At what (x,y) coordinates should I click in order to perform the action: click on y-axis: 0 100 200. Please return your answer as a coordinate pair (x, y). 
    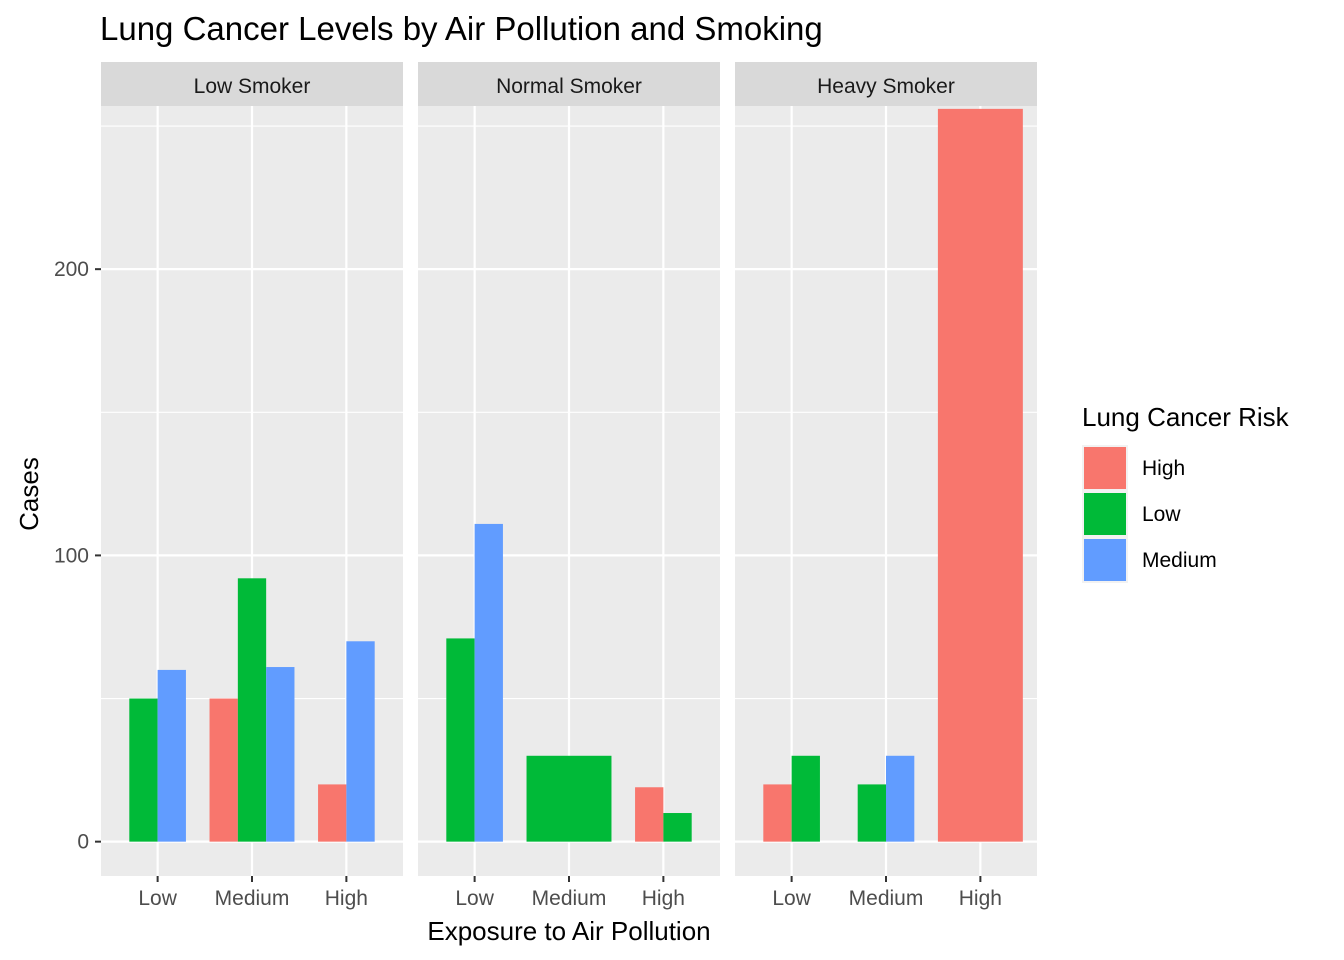
    Looking at the image, I should click on (77, 556).